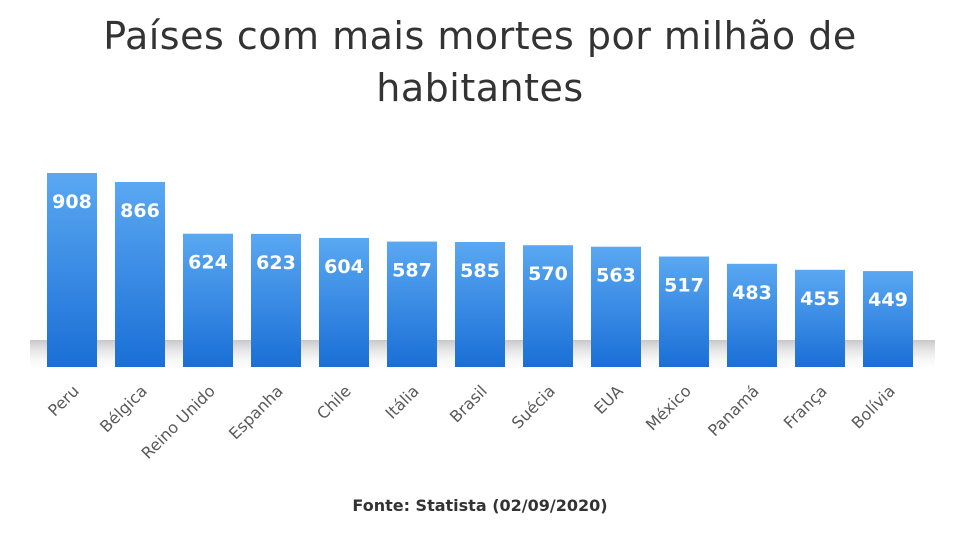 The width and height of the screenshot is (960, 540). I want to click on tick-label-panama: Panamá, so click(733, 410).